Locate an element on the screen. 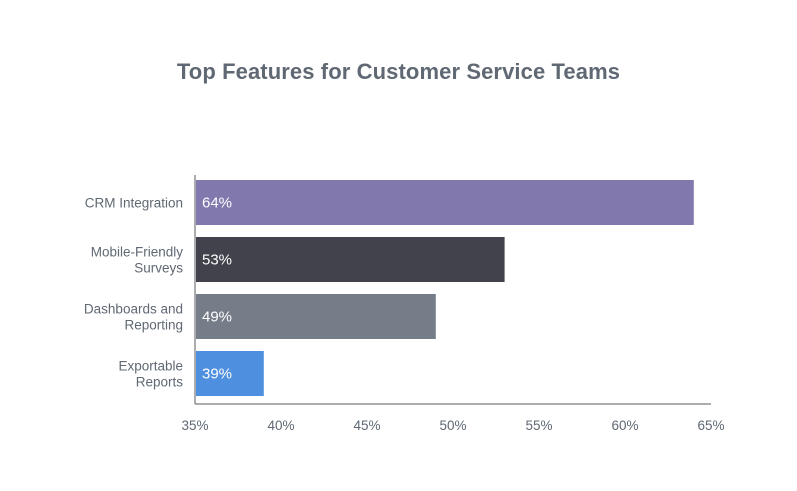 Image resolution: width=797 pixels, height=491 pixels. x-tick-label: 35% is located at coordinates (194, 425).